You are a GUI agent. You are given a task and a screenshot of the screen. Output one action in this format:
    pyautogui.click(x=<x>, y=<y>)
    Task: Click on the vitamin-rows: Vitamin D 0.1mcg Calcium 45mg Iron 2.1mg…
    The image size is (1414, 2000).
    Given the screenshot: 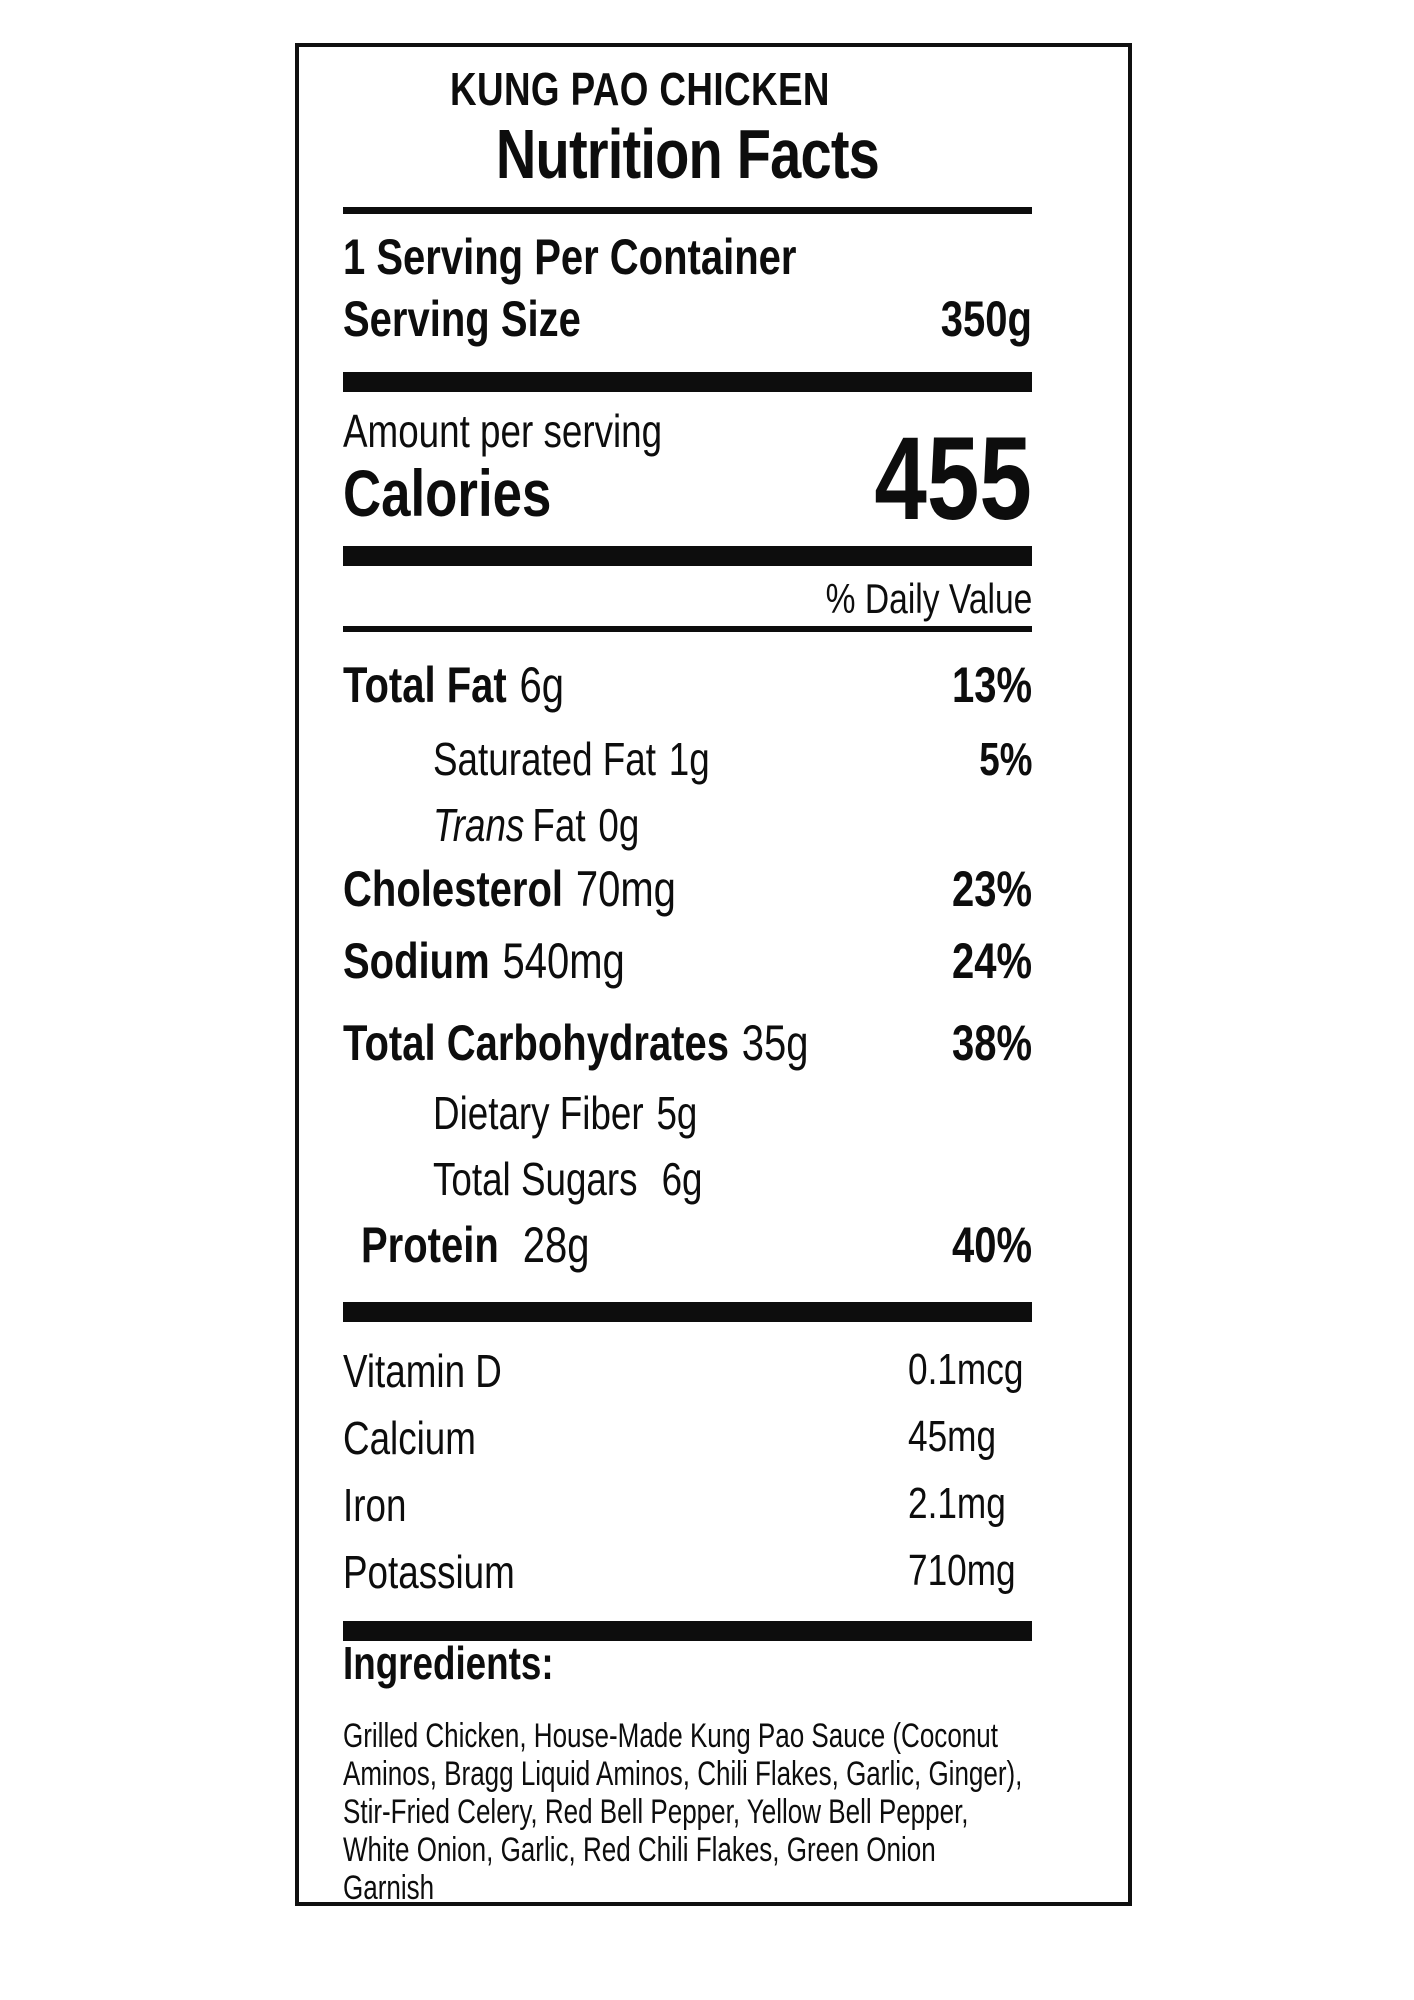 What is the action you would take?
    pyautogui.click(x=687, y=1471)
    